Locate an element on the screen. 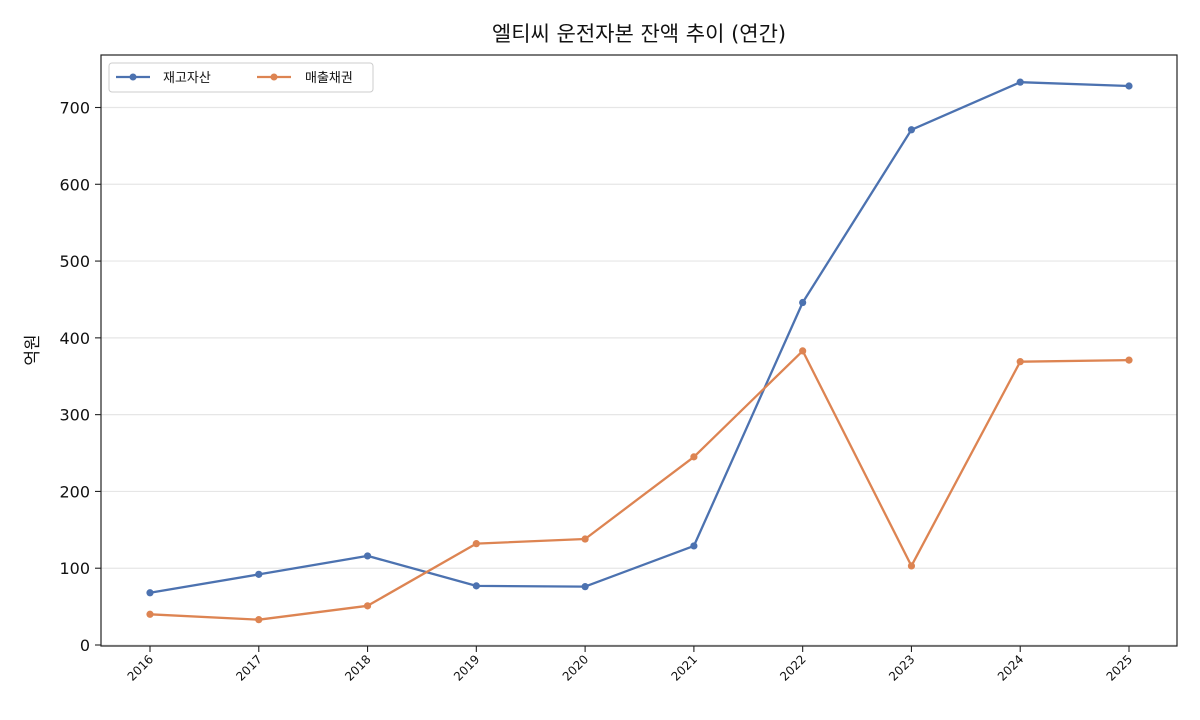  legend-item-1: 매출채권 is located at coordinates (305, 78).